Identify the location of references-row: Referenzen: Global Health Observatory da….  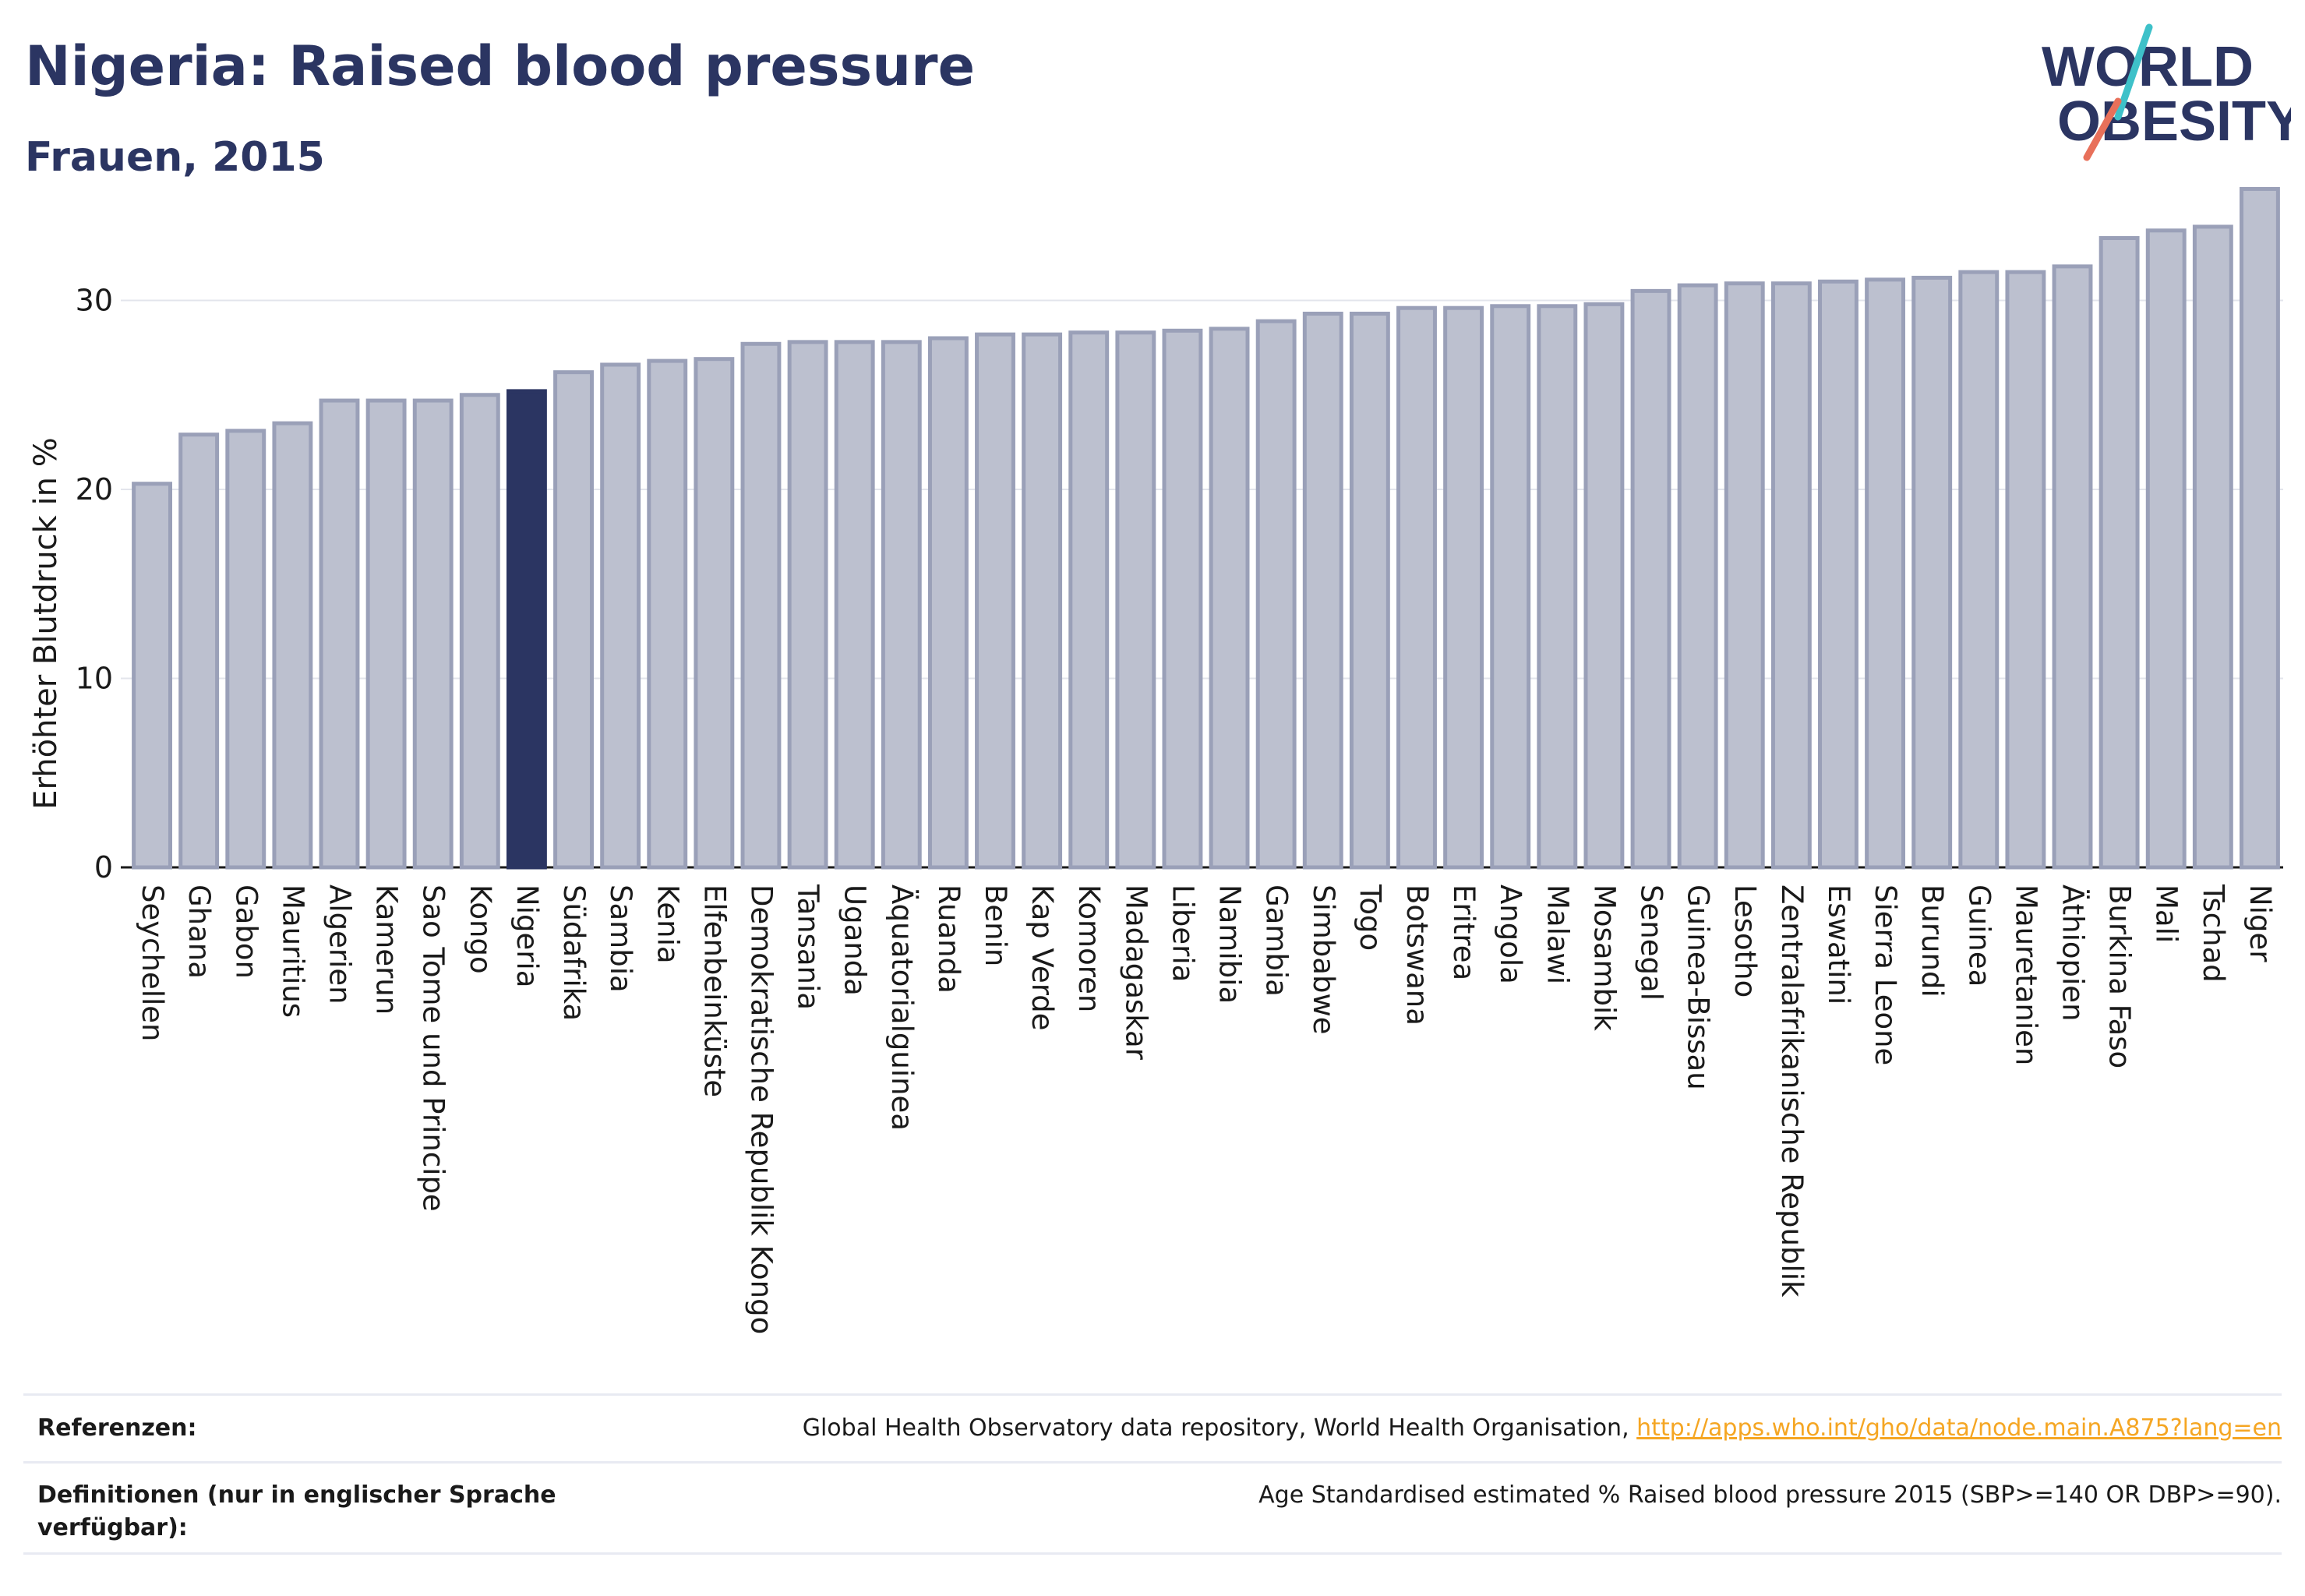
(1152, 1427).